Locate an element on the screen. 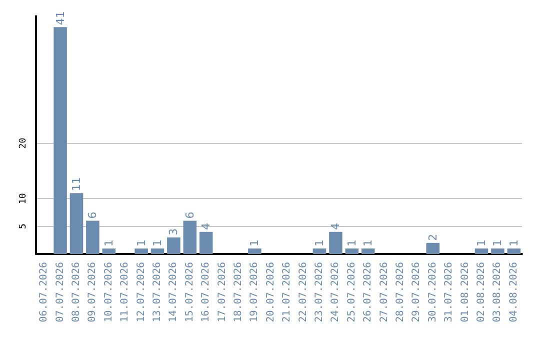  x-tick-label: 11.07.2026 is located at coordinates (125, 292).